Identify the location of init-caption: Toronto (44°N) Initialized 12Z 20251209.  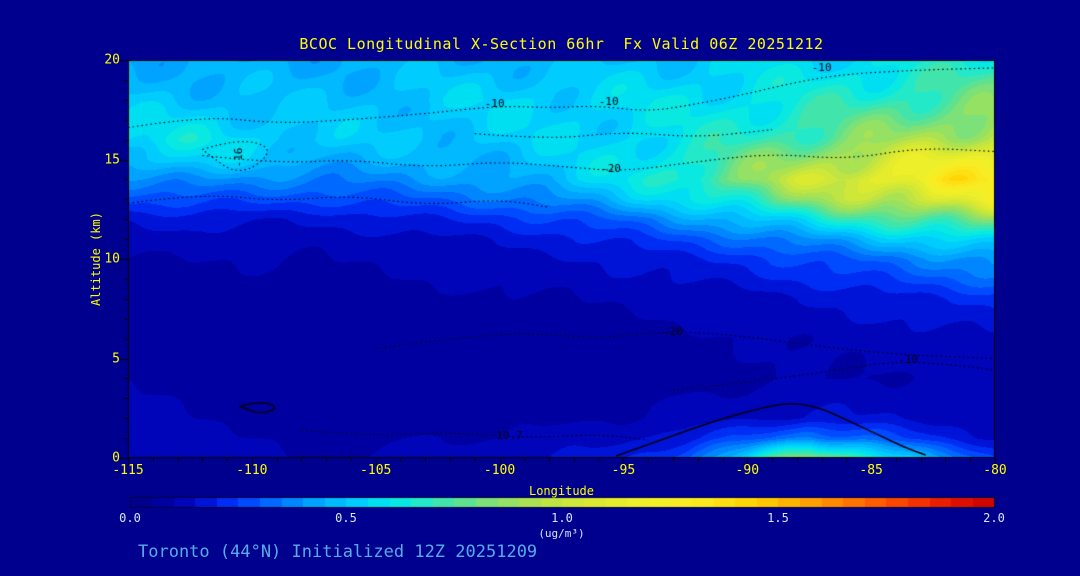
(338, 552).